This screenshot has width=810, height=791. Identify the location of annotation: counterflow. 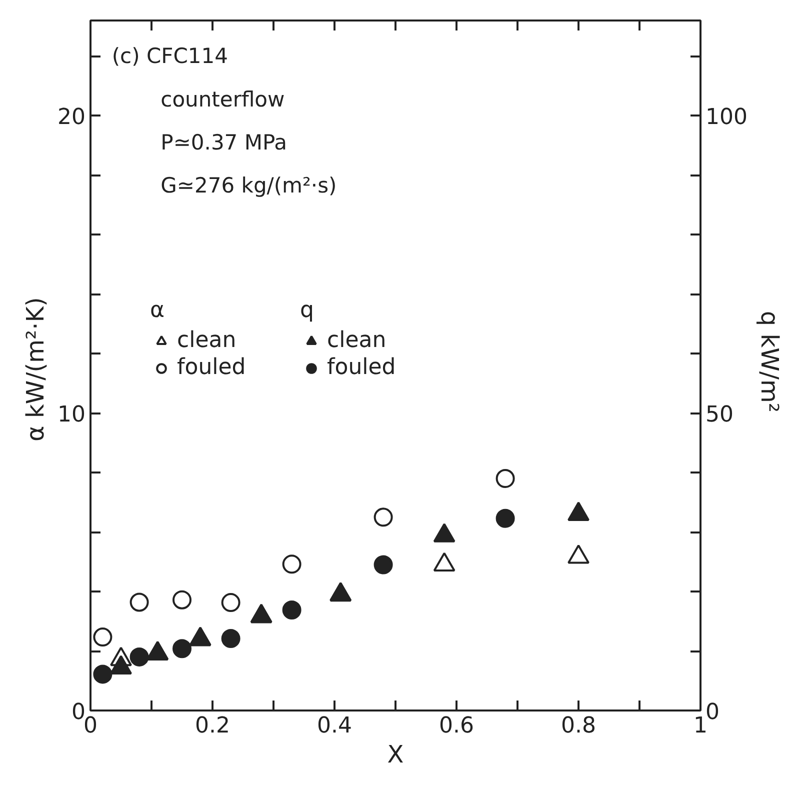
(222, 99).